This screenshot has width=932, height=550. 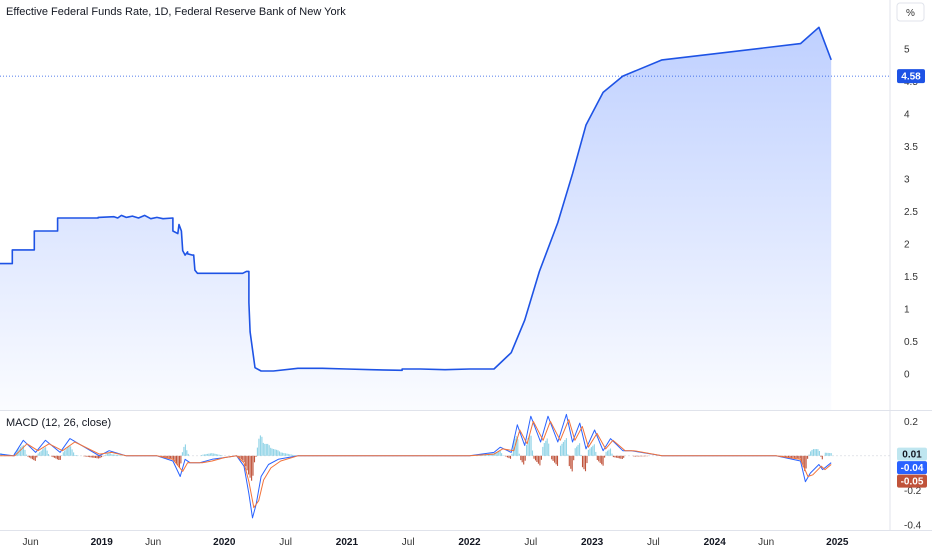 I want to click on macd-histogram, so click(x=416, y=458).